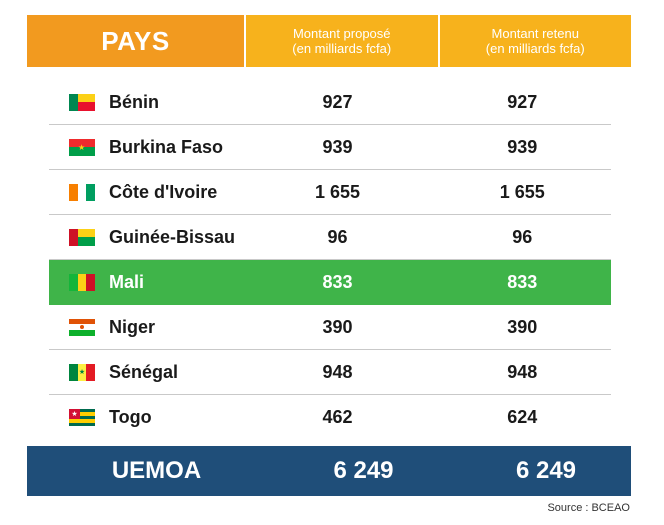 The height and width of the screenshot is (525, 664). Describe the element at coordinates (522, 371) in the screenshot. I see `montant-retenu-value: 948` at that location.